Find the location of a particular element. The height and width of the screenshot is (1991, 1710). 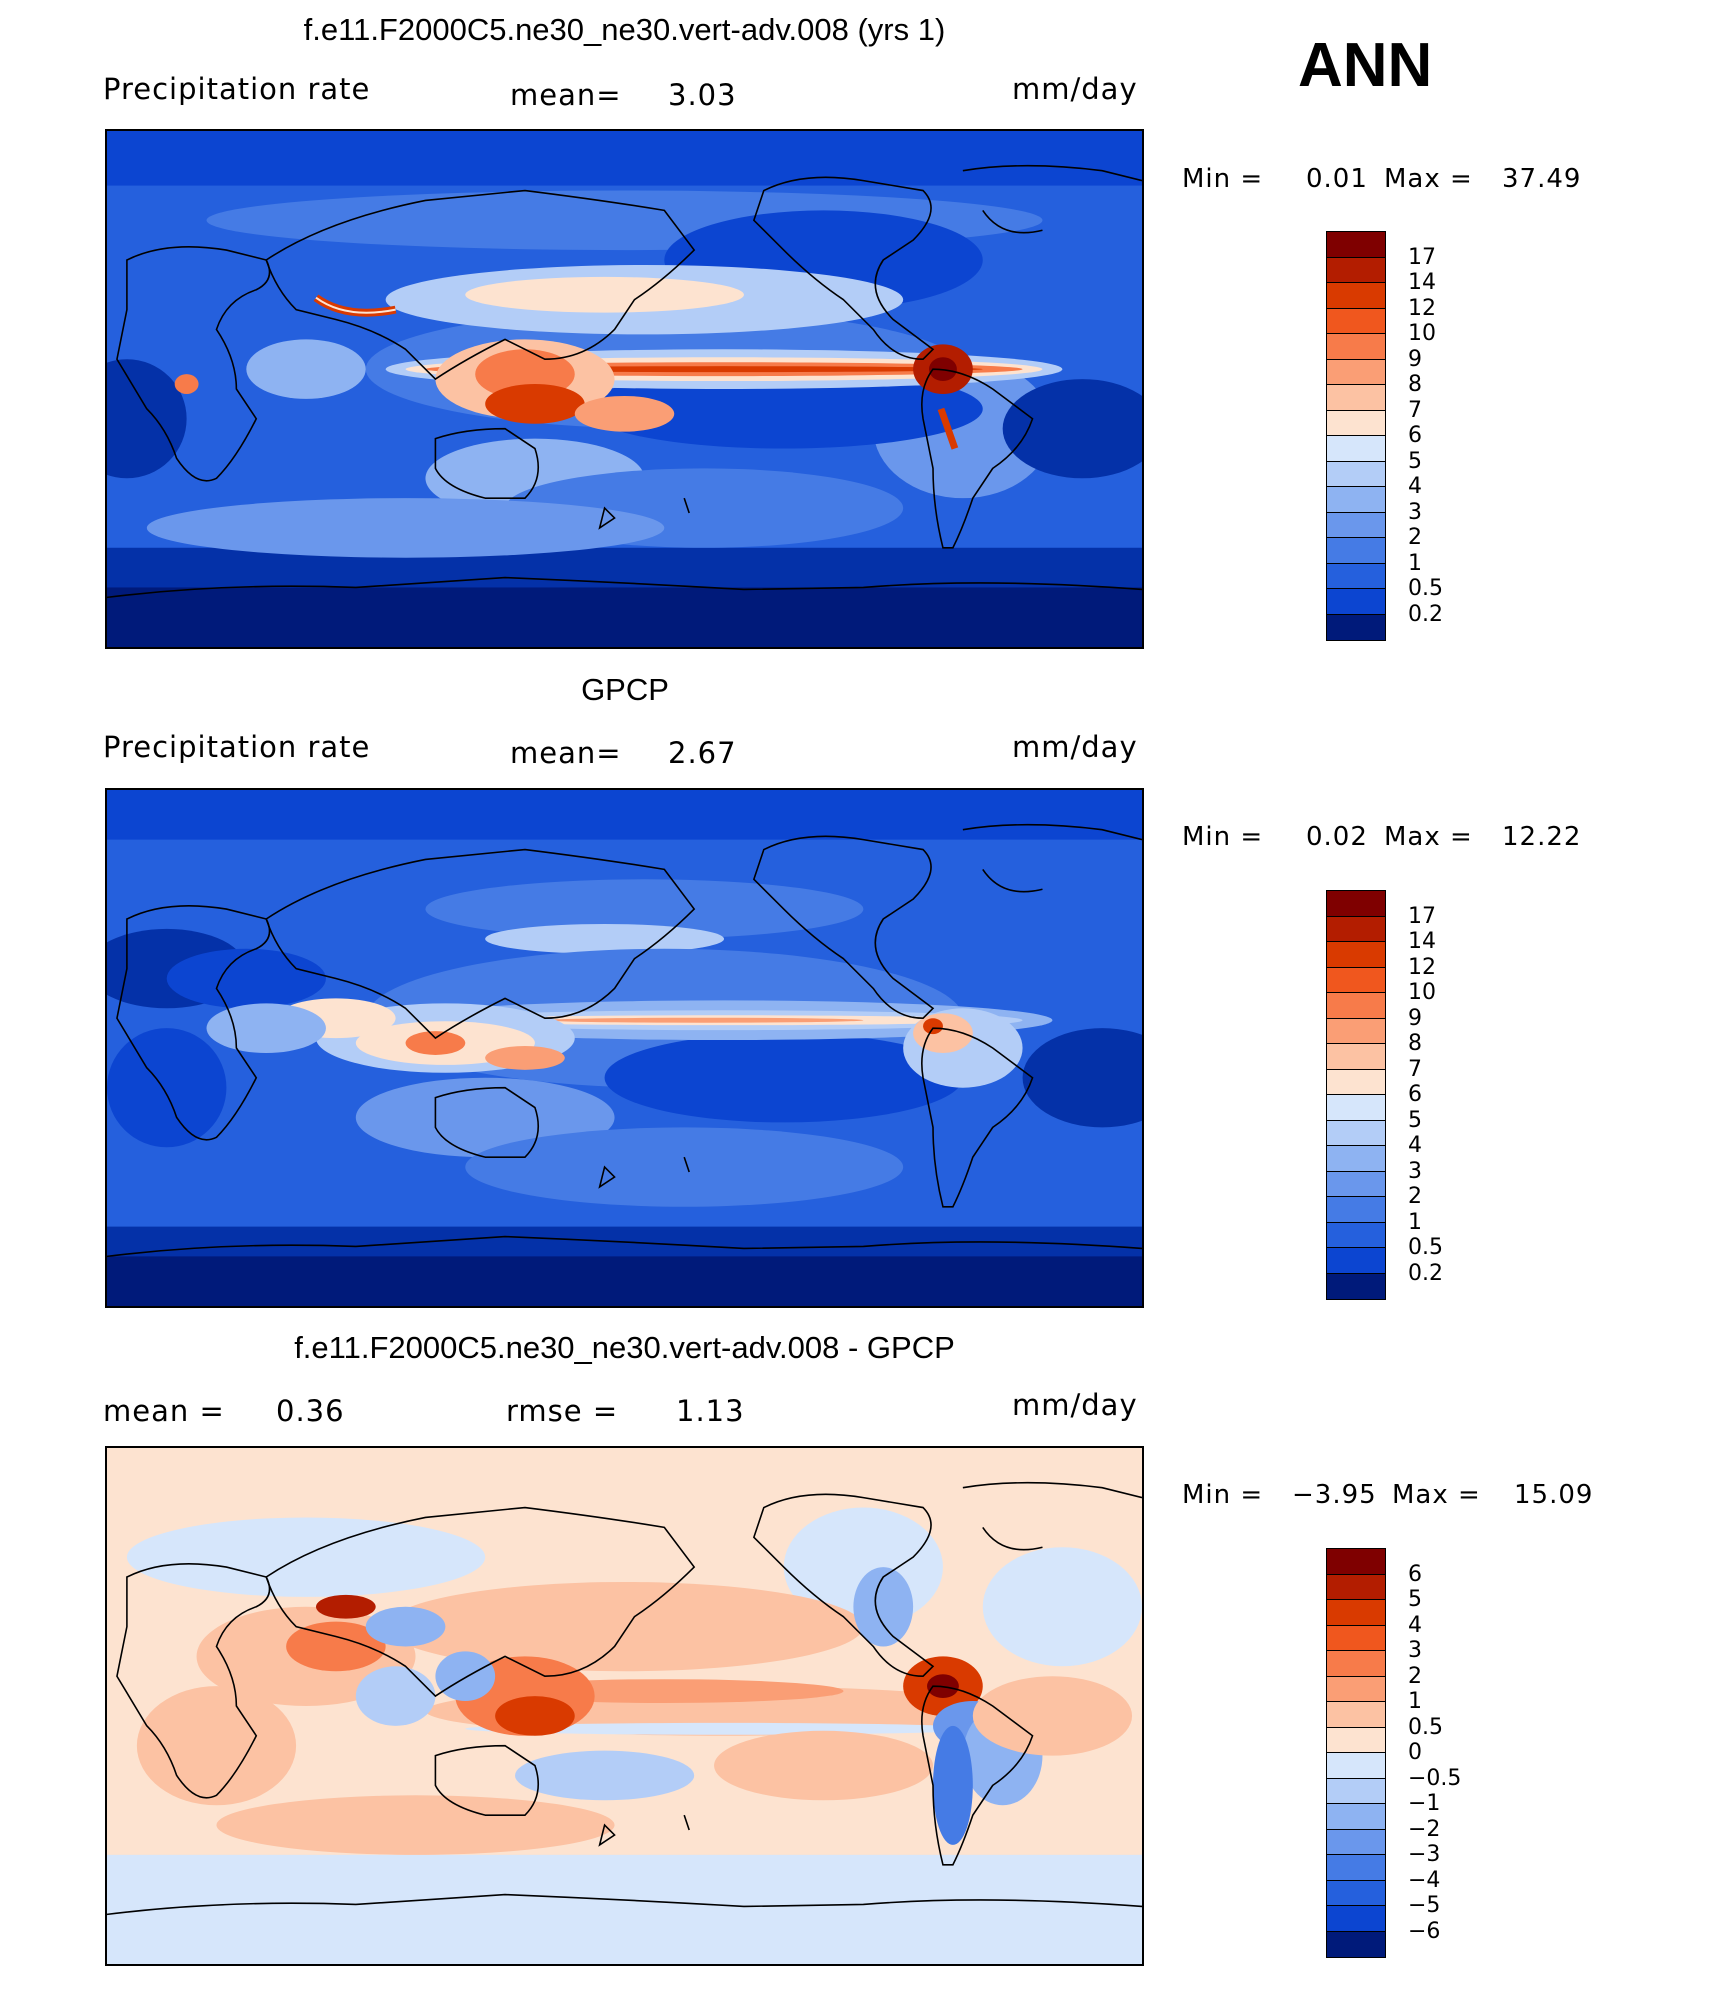

panel-3-colorbar-label: −5 is located at coordinates (1424, 1905).